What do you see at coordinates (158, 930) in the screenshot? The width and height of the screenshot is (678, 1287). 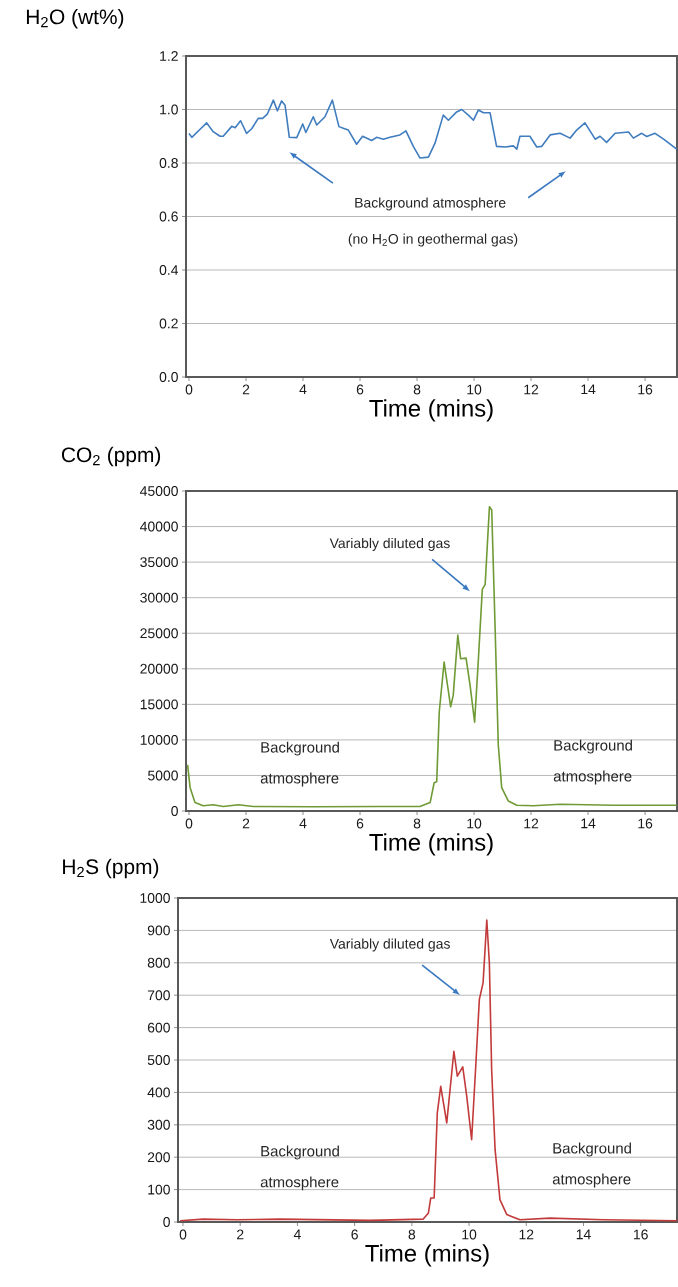 I see `y-tick-label: 900` at bounding box center [158, 930].